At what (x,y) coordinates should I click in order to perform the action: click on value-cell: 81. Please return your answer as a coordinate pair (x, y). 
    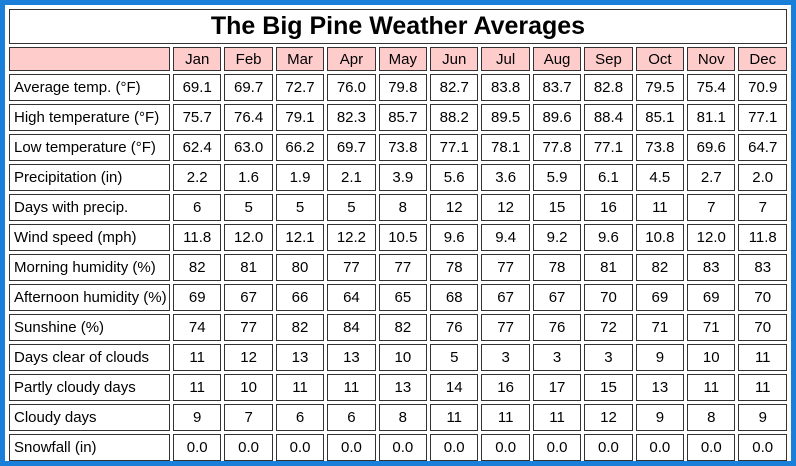
    Looking at the image, I should click on (608, 267).